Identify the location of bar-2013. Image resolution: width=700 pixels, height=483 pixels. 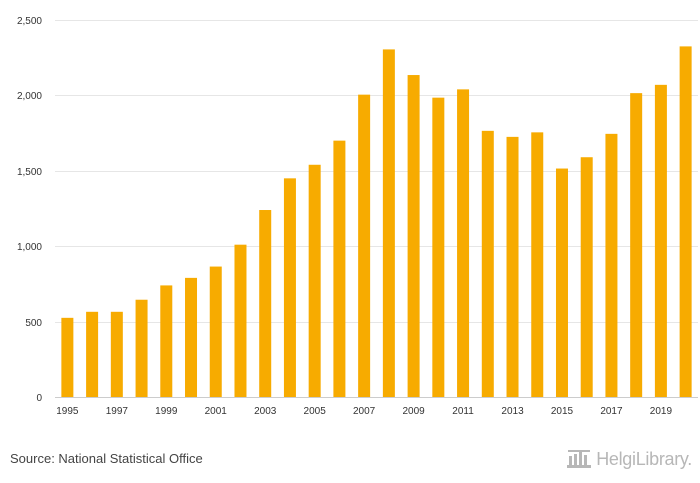
(512, 266).